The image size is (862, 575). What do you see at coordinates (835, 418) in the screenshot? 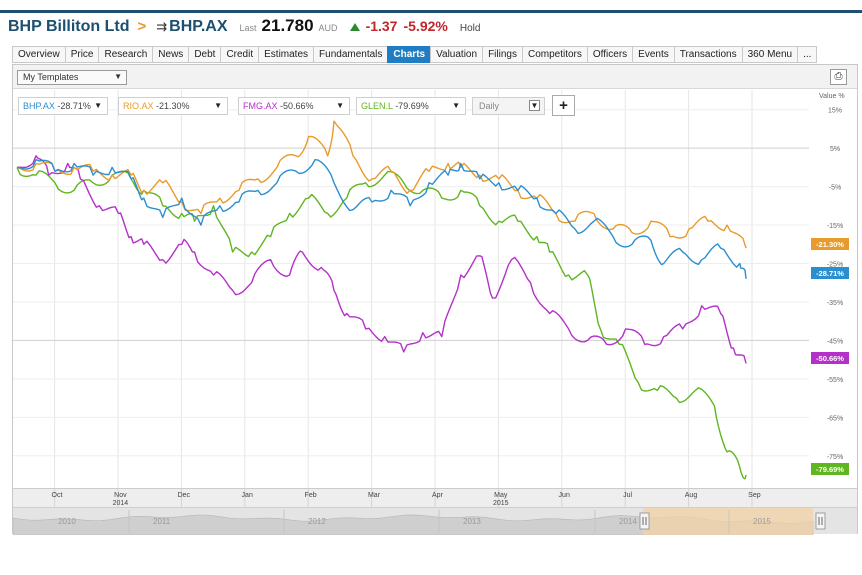
I see `y-tick-label: -65%` at bounding box center [835, 418].